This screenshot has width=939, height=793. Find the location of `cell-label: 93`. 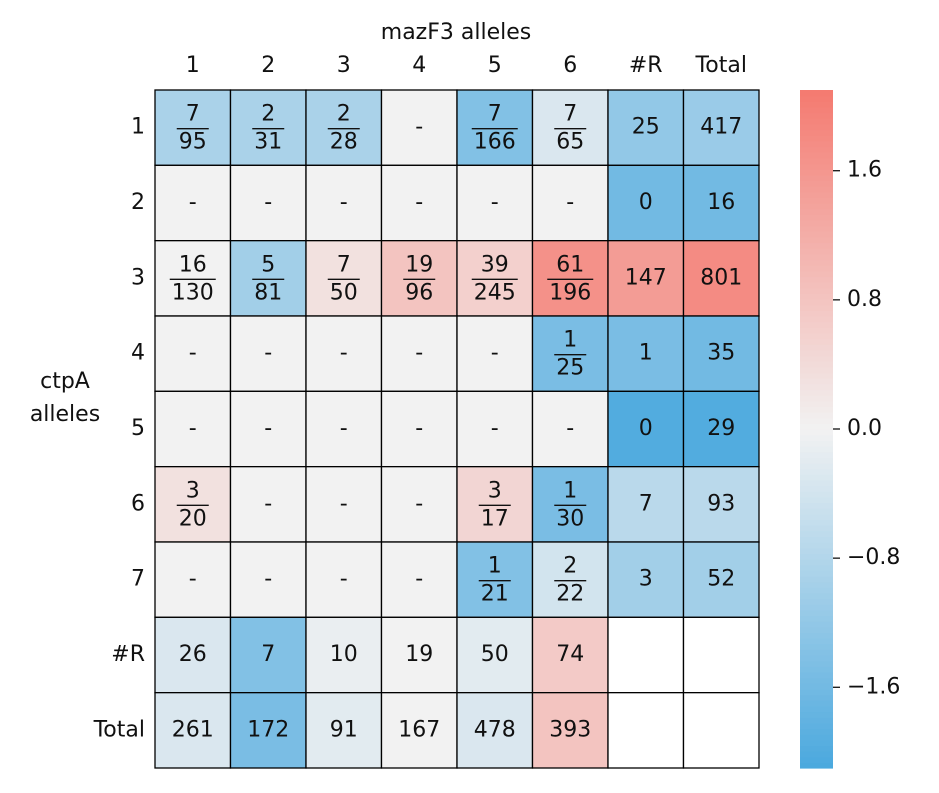

cell-label: 93 is located at coordinates (721, 503).